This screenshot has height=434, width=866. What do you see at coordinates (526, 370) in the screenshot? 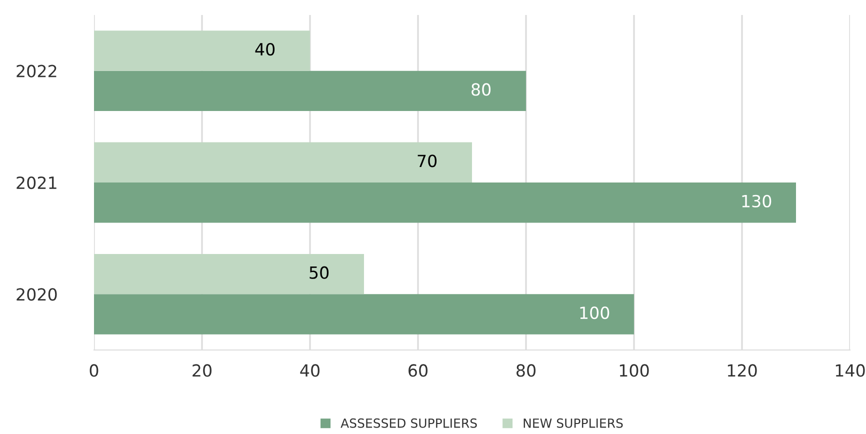
I see `x-tick-label: 80` at bounding box center [526, 370].